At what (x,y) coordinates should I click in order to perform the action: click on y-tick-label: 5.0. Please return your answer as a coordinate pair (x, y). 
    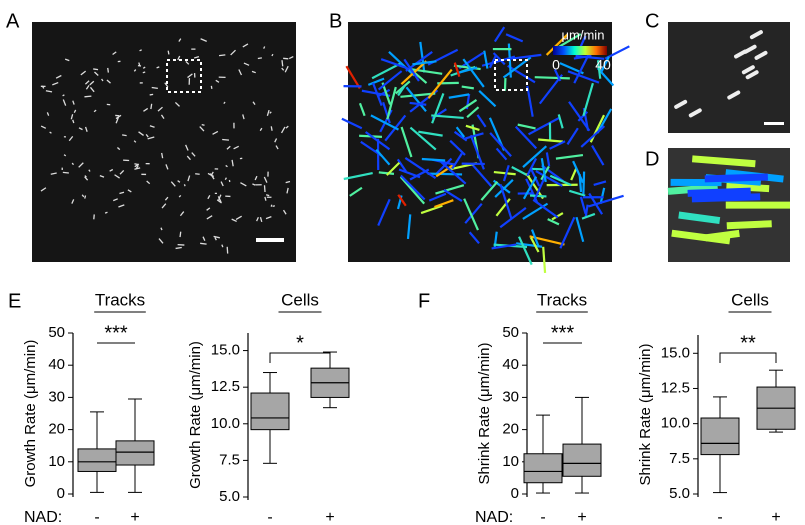
    Looking at the image, I should click on (679, 493).